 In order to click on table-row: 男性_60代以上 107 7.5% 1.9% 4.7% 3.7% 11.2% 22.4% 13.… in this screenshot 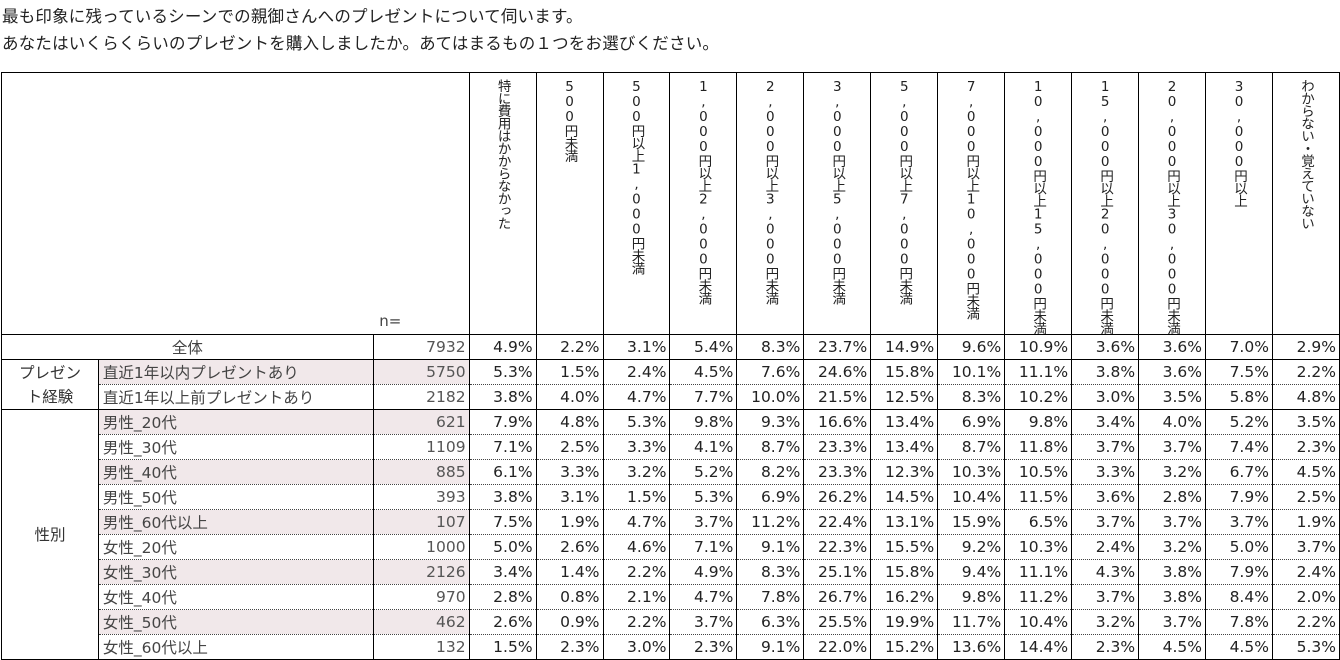, I will do `click(671, 522)`.